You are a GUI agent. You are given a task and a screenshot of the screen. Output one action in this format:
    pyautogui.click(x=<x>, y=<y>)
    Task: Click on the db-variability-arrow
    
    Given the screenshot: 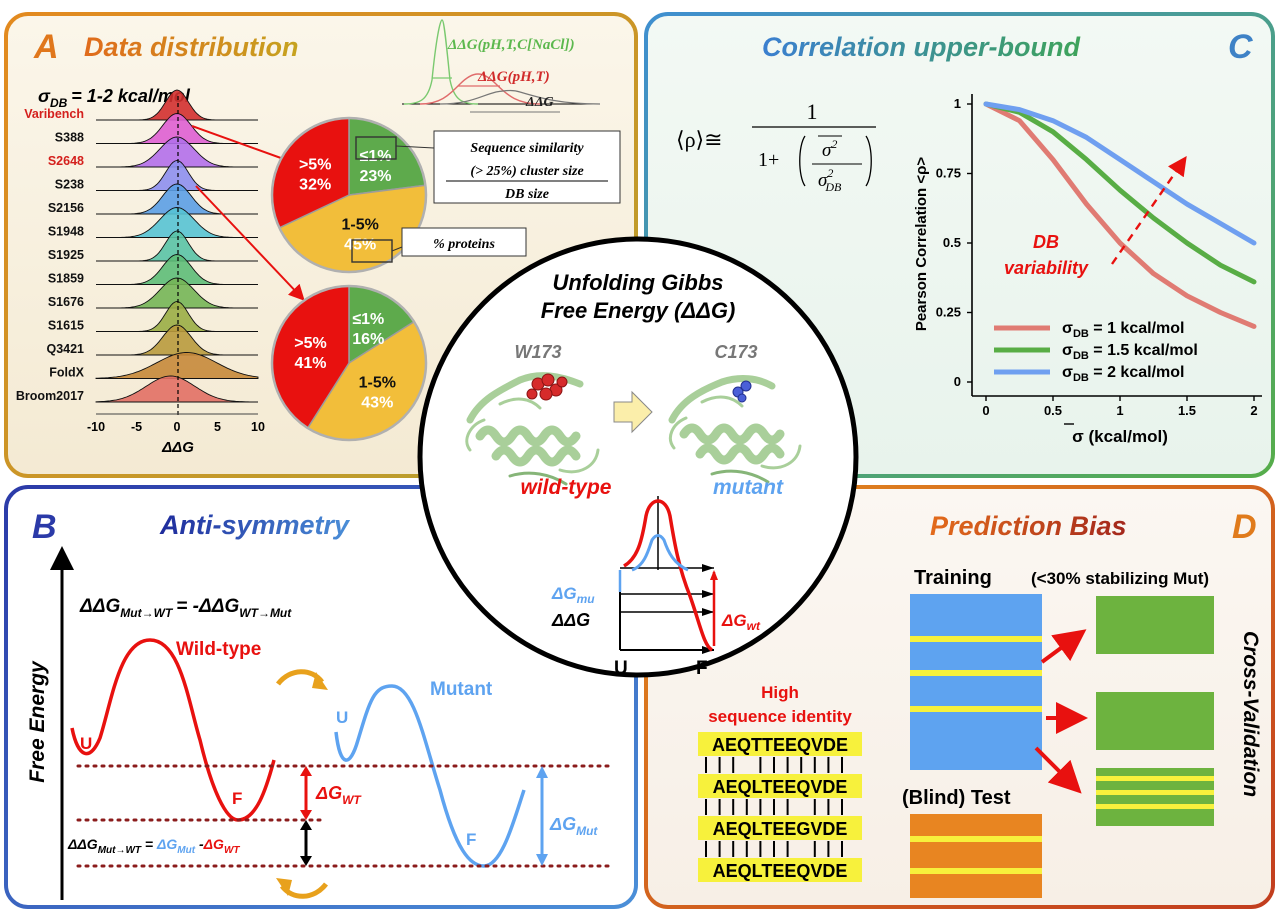 What is the action you would take?
    pyautogui.click(x=1149, y=210)
    